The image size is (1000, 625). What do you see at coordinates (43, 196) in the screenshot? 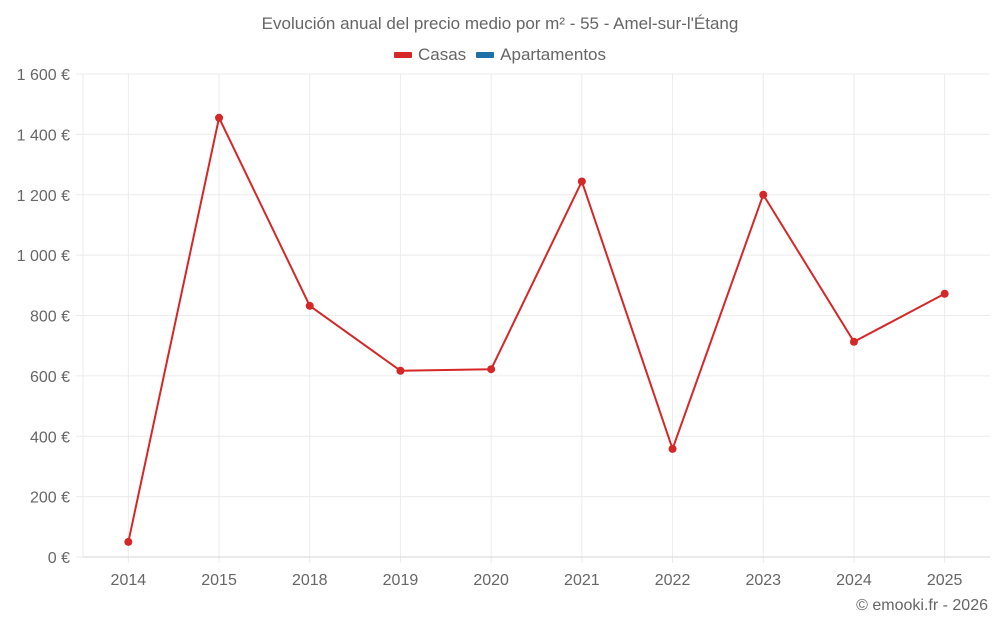
I see `y-tick-label: 1 200 €` at bounding box center [43, 196].